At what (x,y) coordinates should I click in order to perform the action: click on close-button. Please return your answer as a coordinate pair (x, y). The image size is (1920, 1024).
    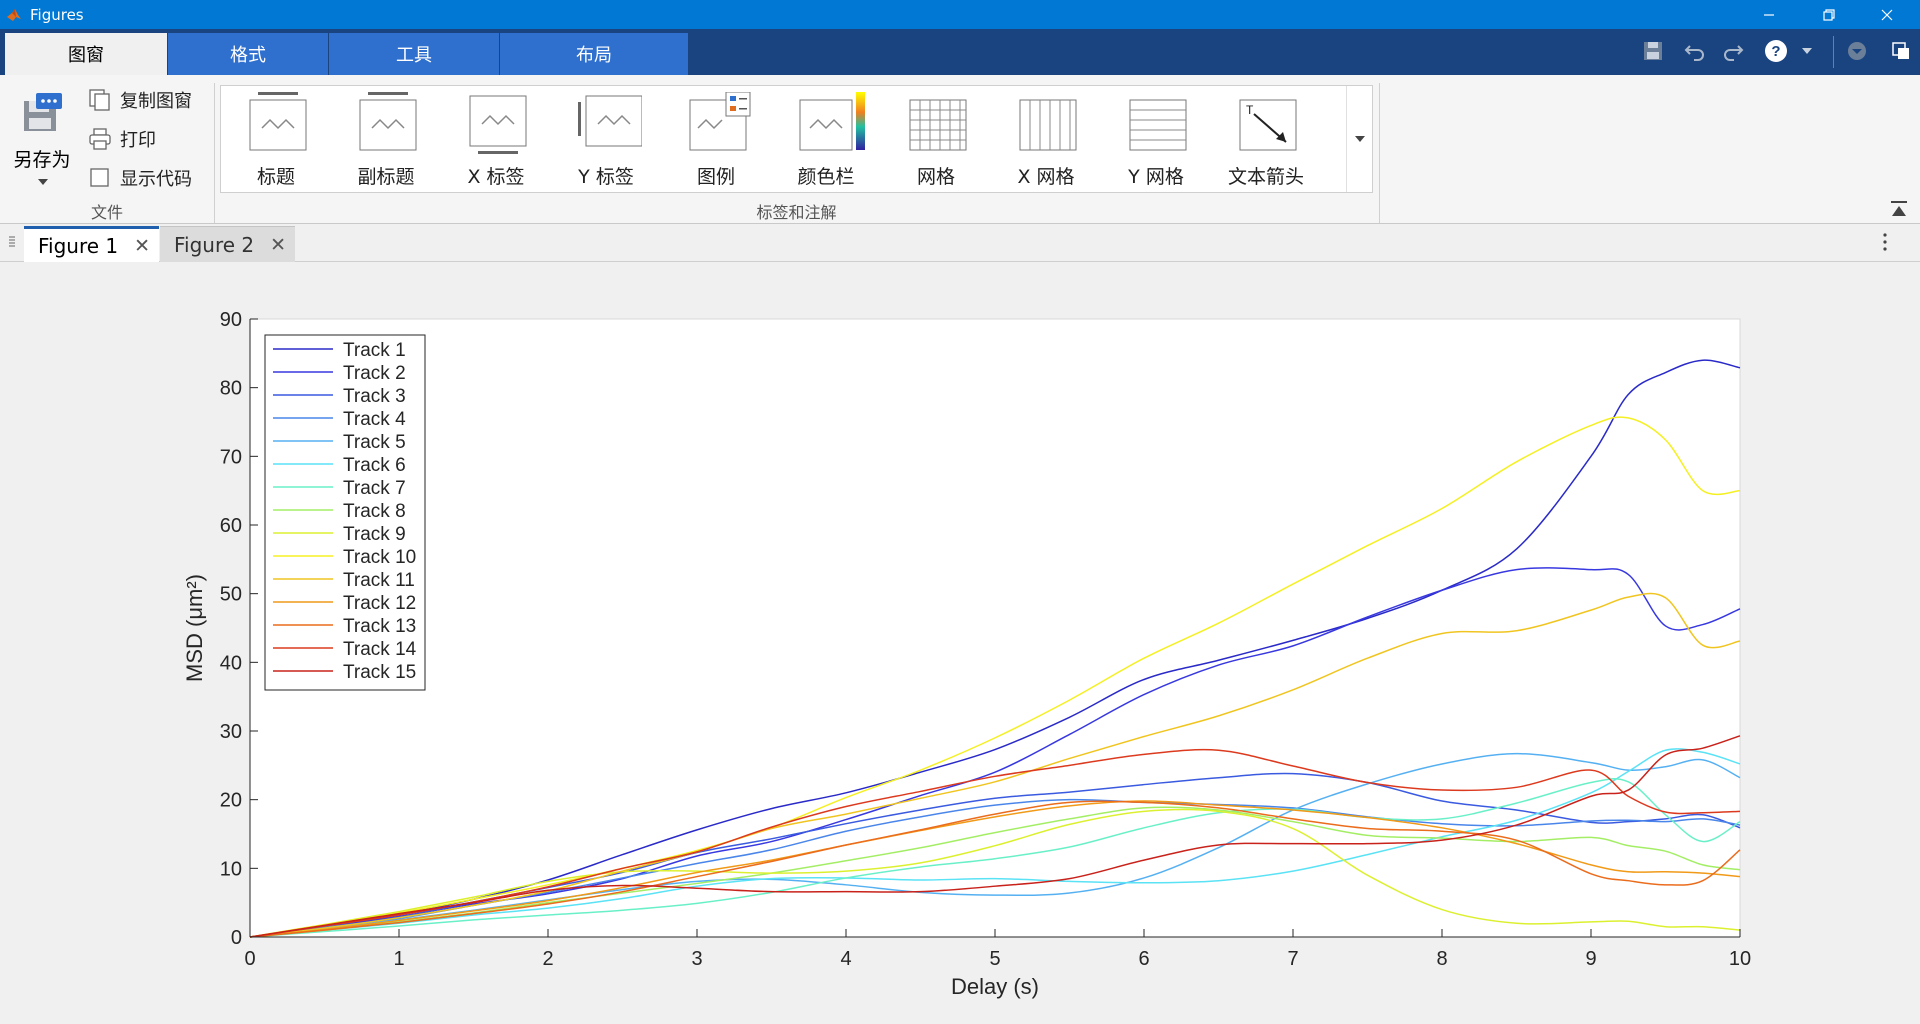
    Looking at the image, I should click on (1887, 14).